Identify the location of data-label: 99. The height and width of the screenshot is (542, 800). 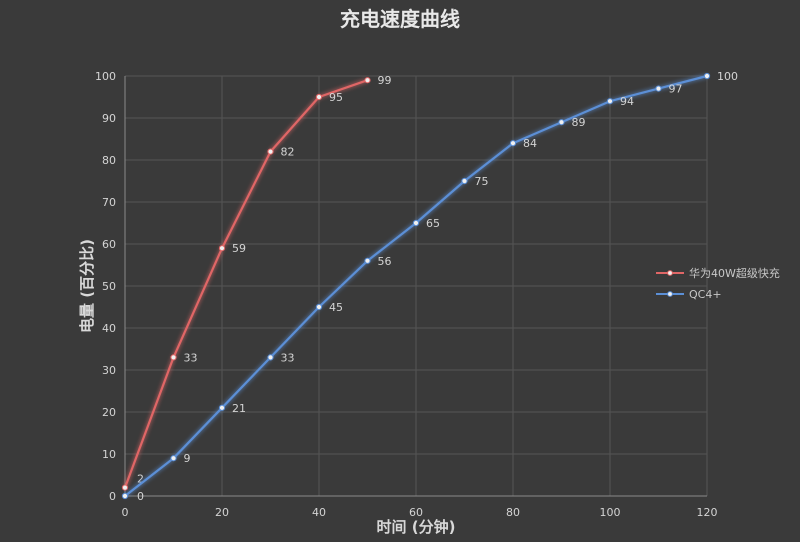
(385, 80).